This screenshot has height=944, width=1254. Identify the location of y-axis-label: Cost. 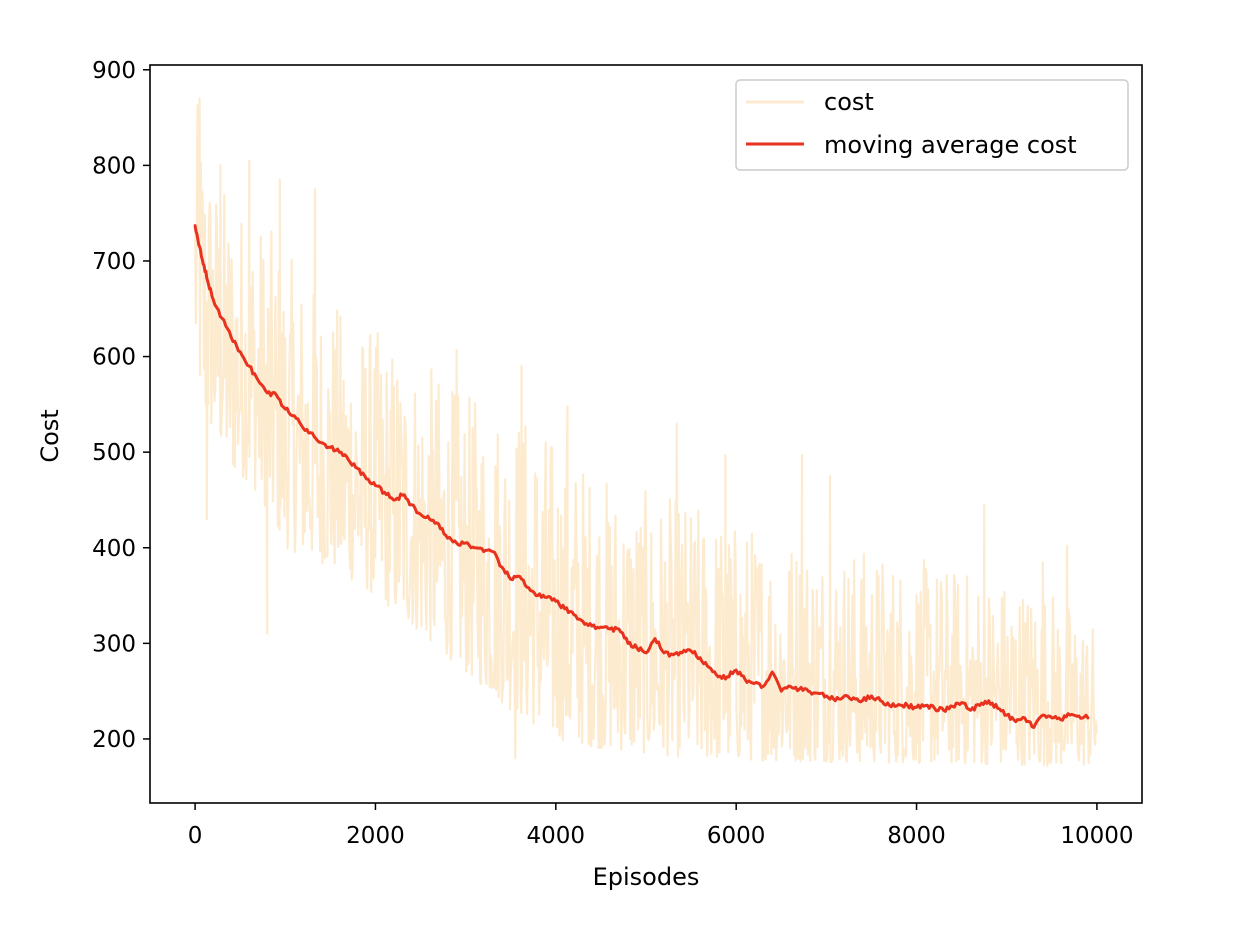
(50, 435).